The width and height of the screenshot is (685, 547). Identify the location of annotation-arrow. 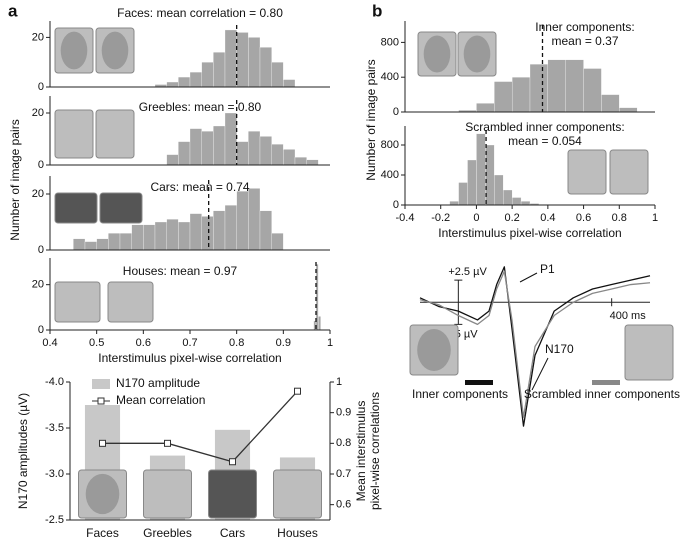
(528, 277).